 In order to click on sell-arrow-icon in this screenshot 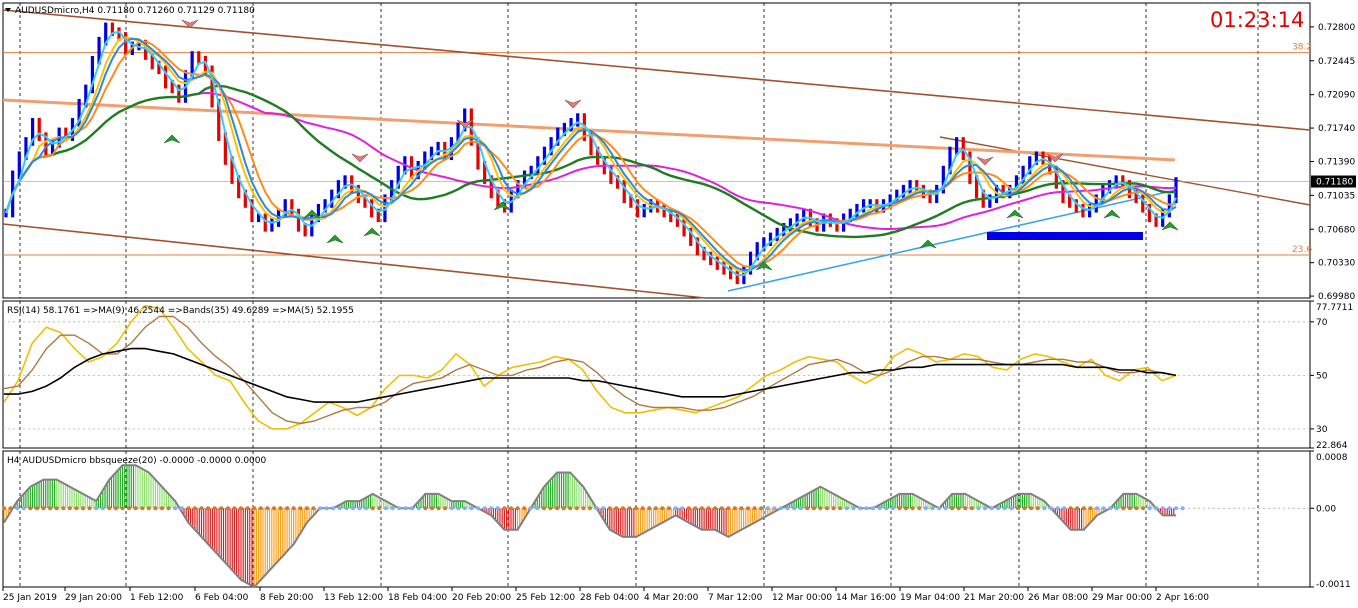, I will do `click(573, 104)`.